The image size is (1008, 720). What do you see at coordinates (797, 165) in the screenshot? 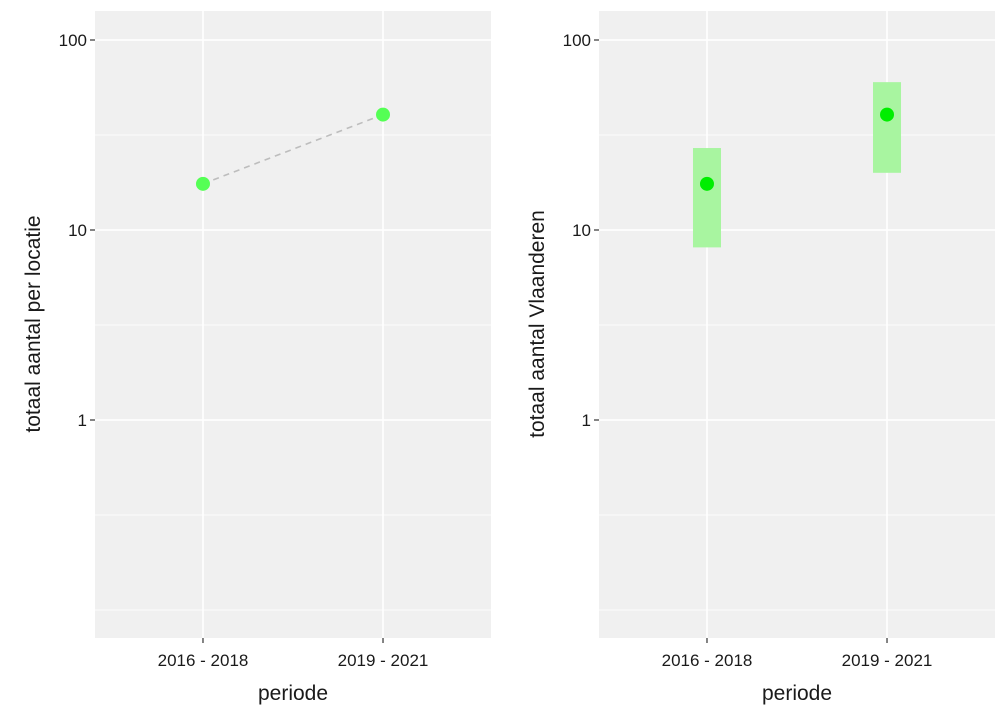
I see `marks-right` at bounding box center [797, 165].